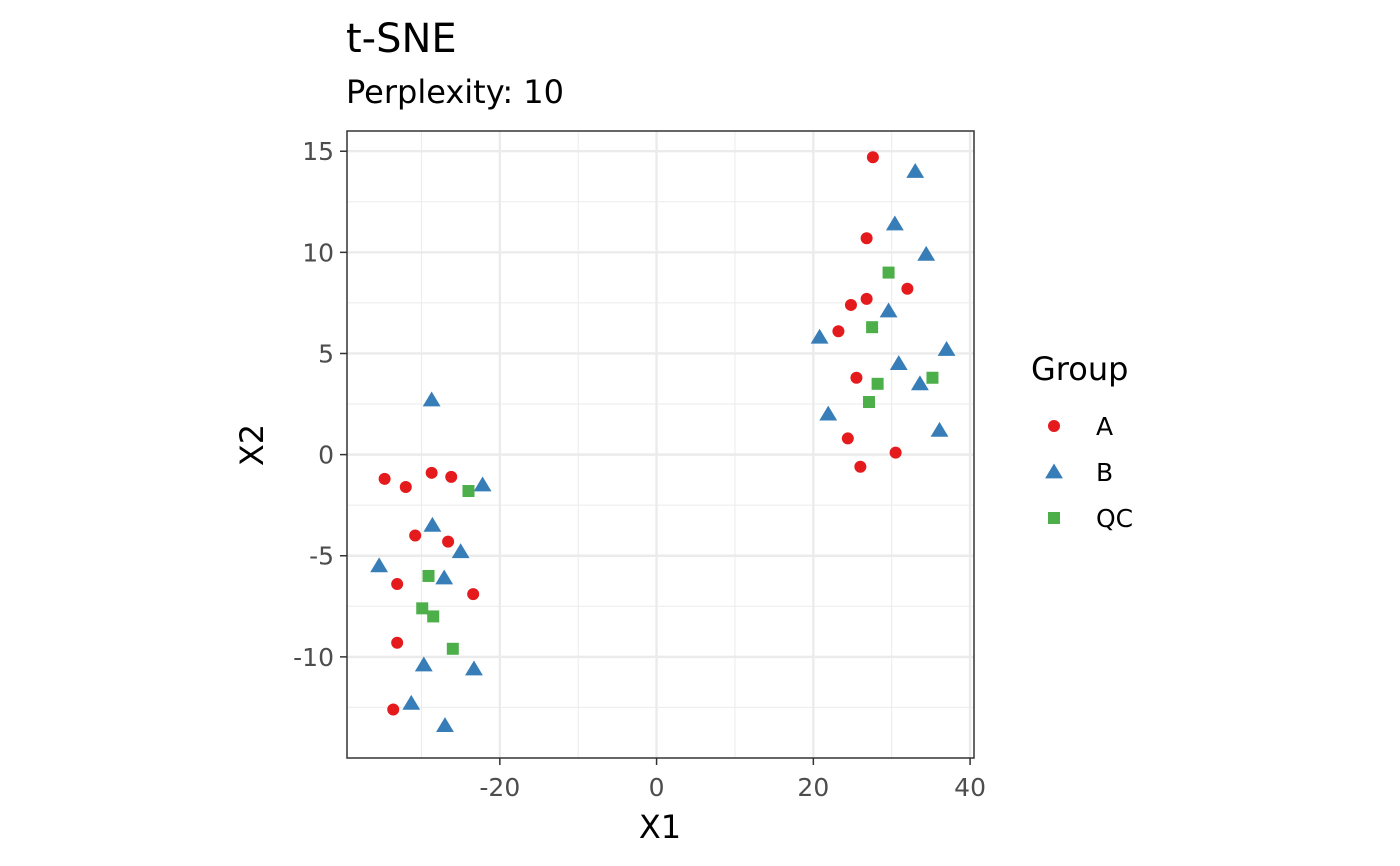  I want to click on y-tick-label: 10, so click(318, 252).